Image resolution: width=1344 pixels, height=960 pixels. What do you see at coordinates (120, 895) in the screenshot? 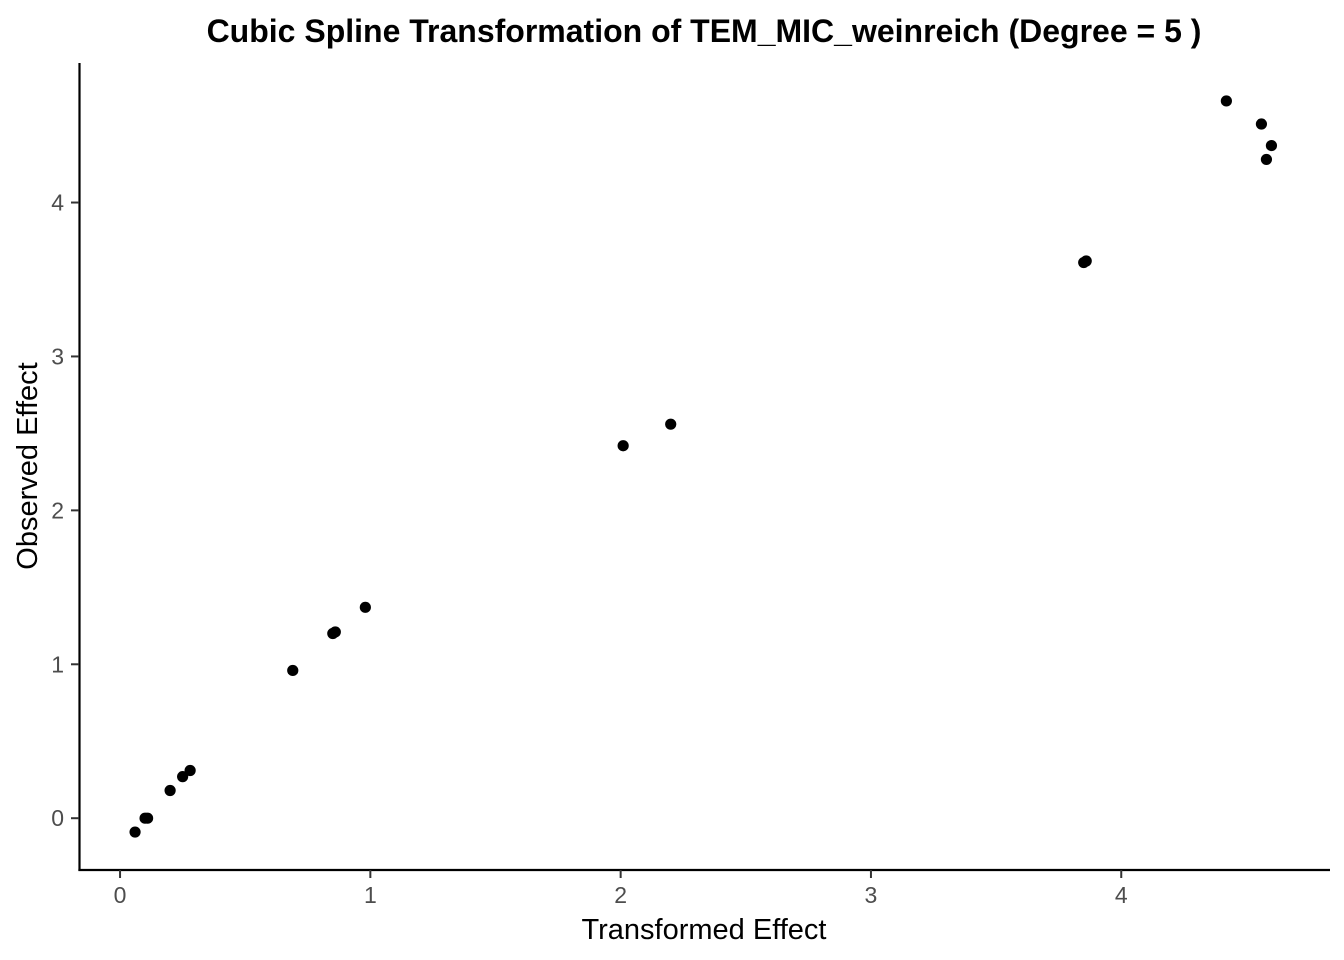
I see `x-tick-label: 0` at bounding box center [120, 895].